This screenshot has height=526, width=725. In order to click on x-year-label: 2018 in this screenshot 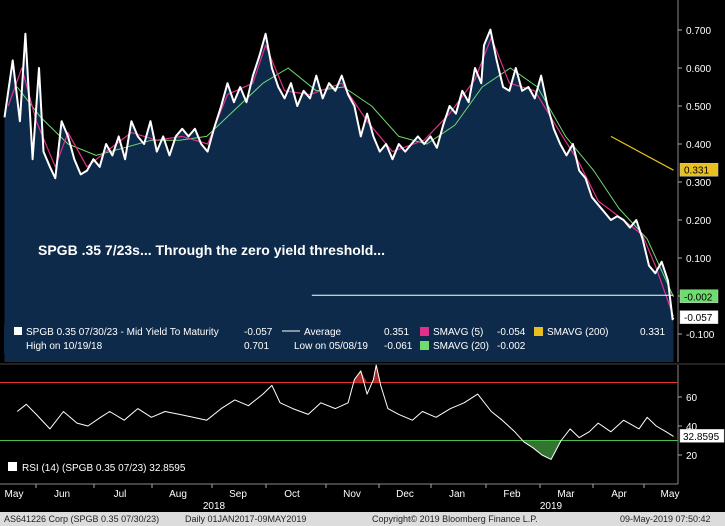, I will do `click(214, 506)`.